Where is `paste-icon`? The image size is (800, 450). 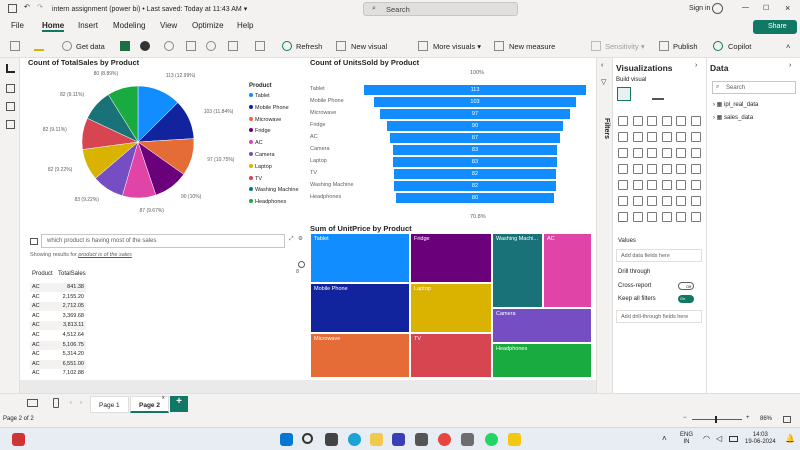
paste-icon is located at coordinates (15, 46).